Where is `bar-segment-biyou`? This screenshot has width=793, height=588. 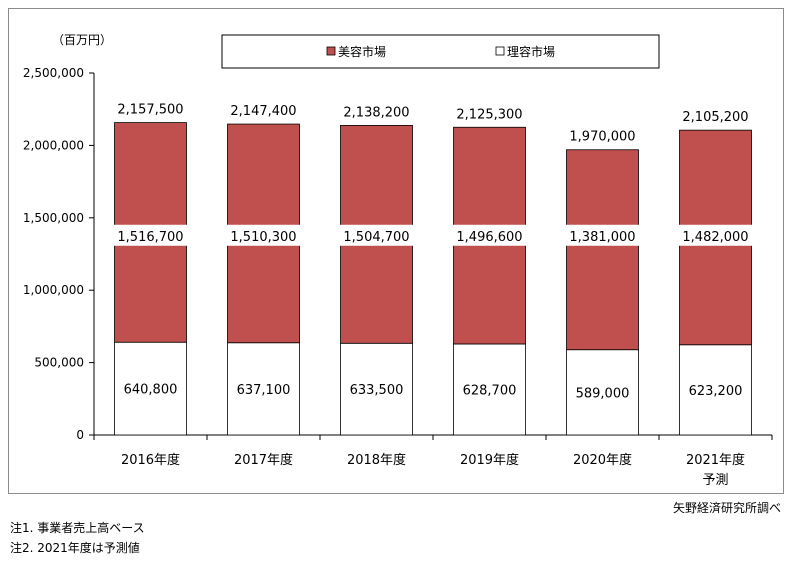 bar-segment-biyou is located at coordinates (602, 250).